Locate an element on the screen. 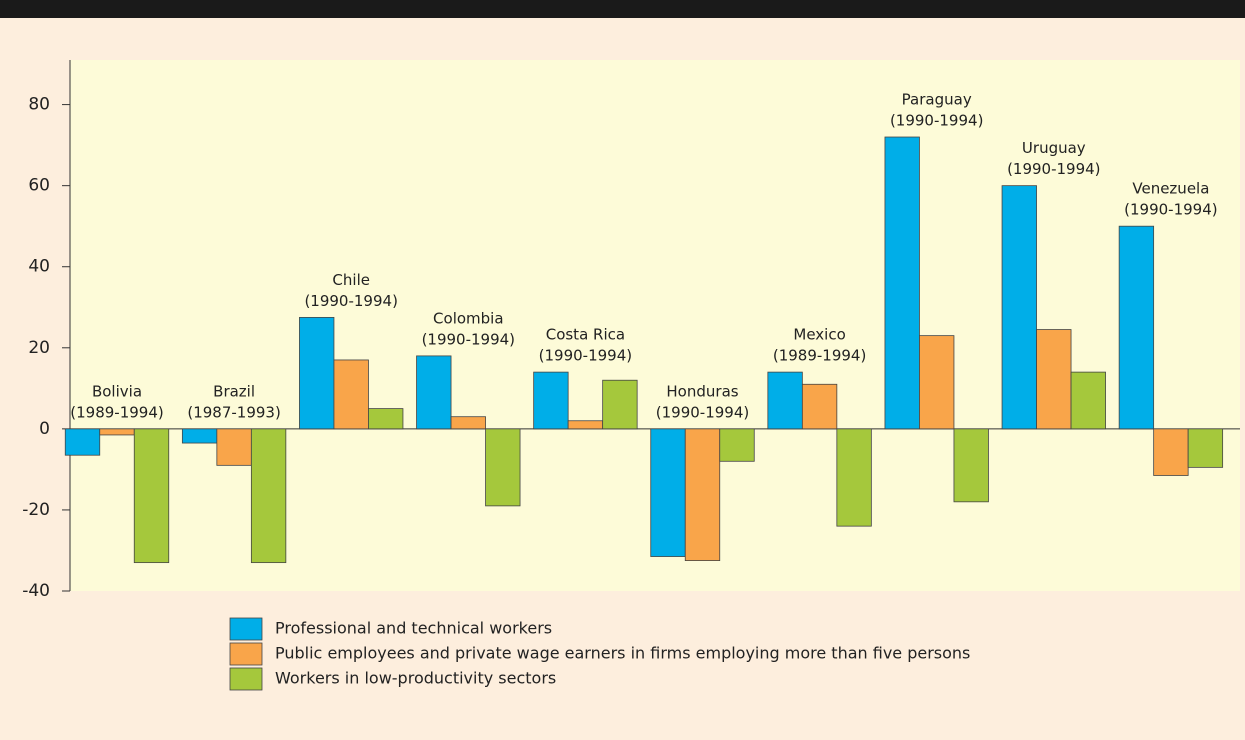 The height and width of the screenshot is (740, 1245). category-label: Uruguay is located at coordinates (1054, 148).